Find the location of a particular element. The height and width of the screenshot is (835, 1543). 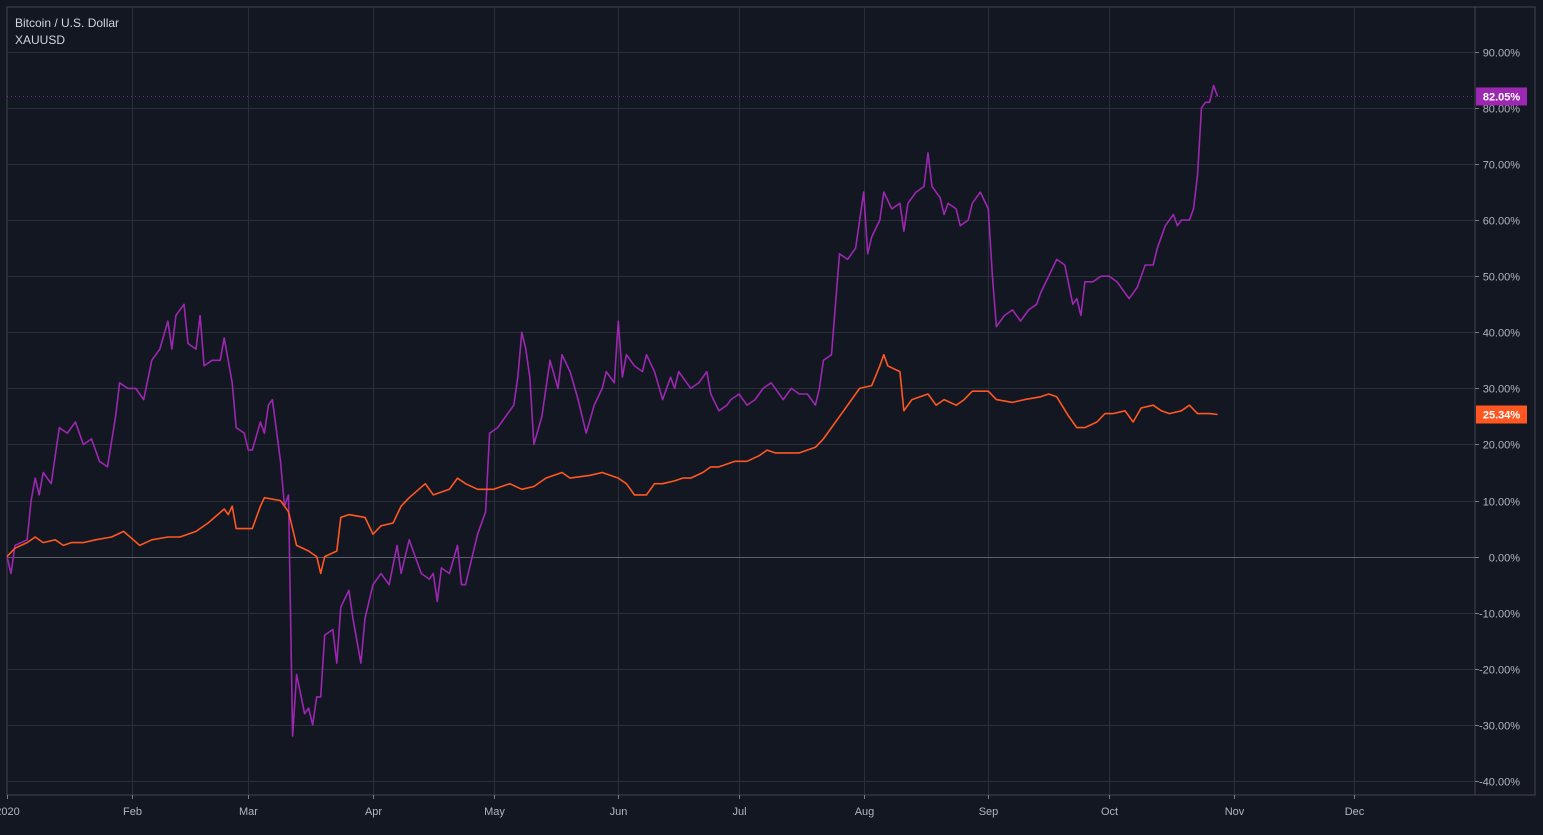

x-tick-label: Nov is located at coordinates (1235, 812).